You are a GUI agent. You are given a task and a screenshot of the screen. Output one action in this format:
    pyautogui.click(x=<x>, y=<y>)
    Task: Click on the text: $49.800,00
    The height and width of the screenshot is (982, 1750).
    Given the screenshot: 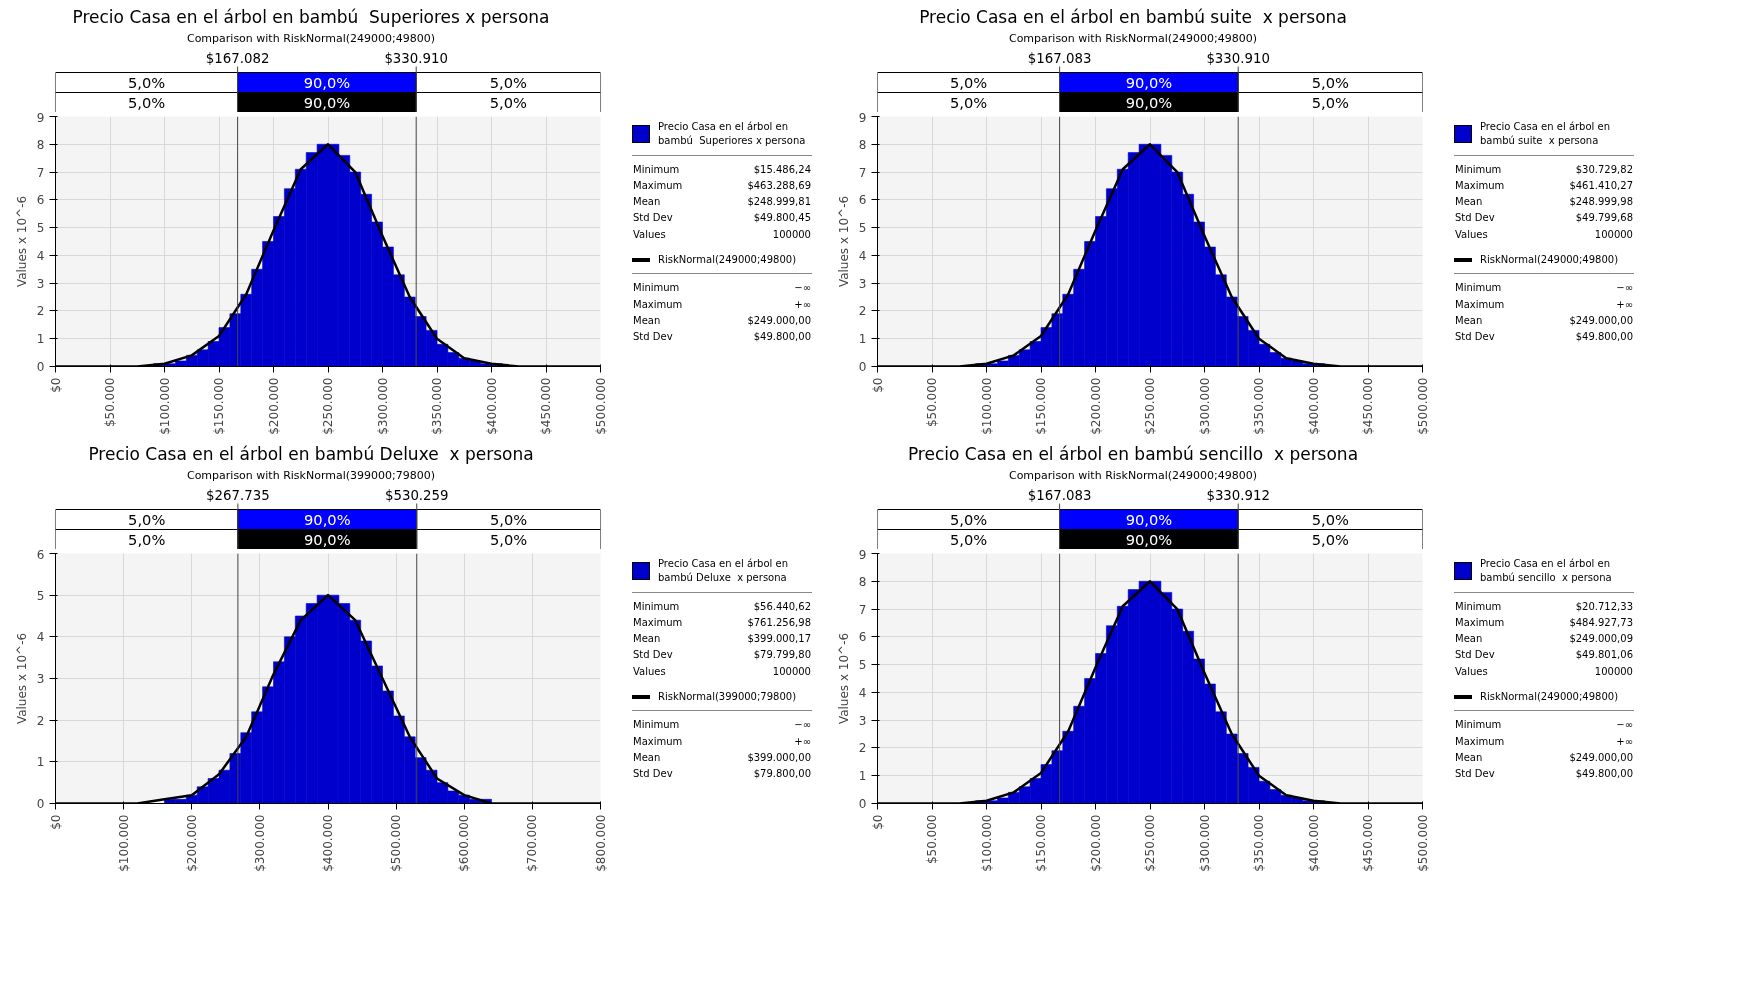 What is the action you would take?
    pyautogui.click(x=1604, y=337)
    